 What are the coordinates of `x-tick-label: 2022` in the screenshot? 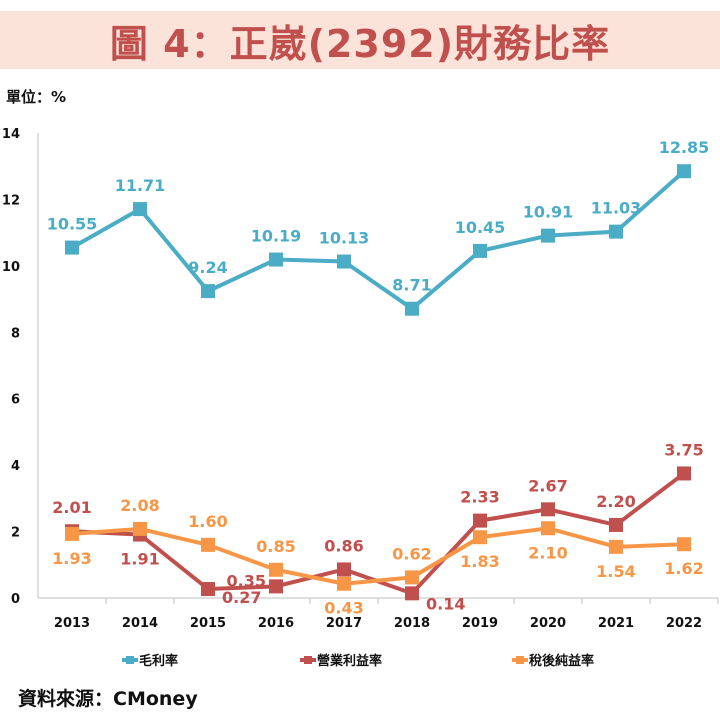 It's located at (684, 623).